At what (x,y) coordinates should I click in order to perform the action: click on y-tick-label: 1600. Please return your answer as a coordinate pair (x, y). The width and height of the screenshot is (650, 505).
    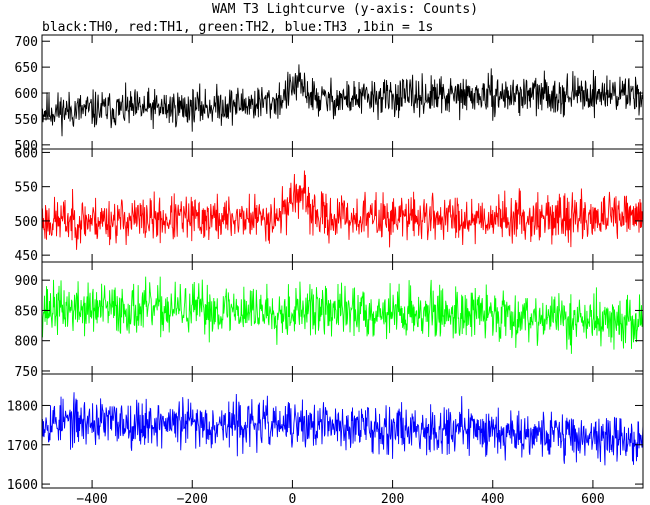
    Looking at the image, I should click on (22, 485).